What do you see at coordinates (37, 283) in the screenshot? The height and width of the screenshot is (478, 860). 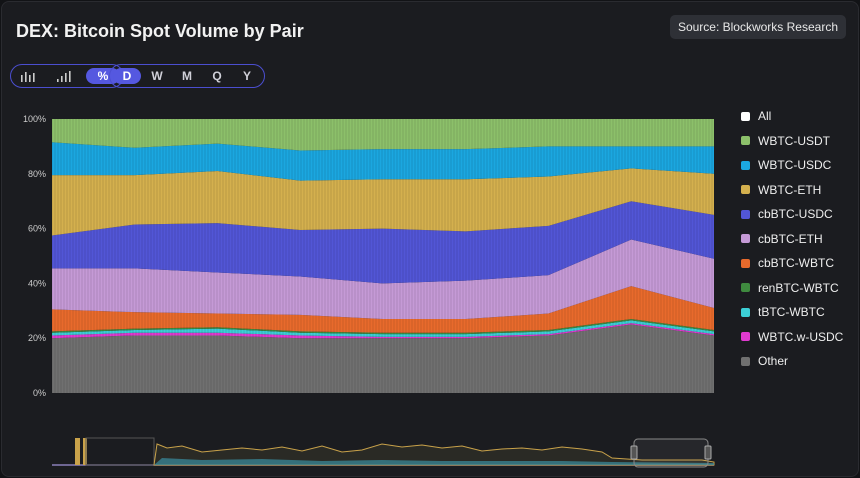 I see `y-tick-label: 40%` at bounding box center [37, 283].